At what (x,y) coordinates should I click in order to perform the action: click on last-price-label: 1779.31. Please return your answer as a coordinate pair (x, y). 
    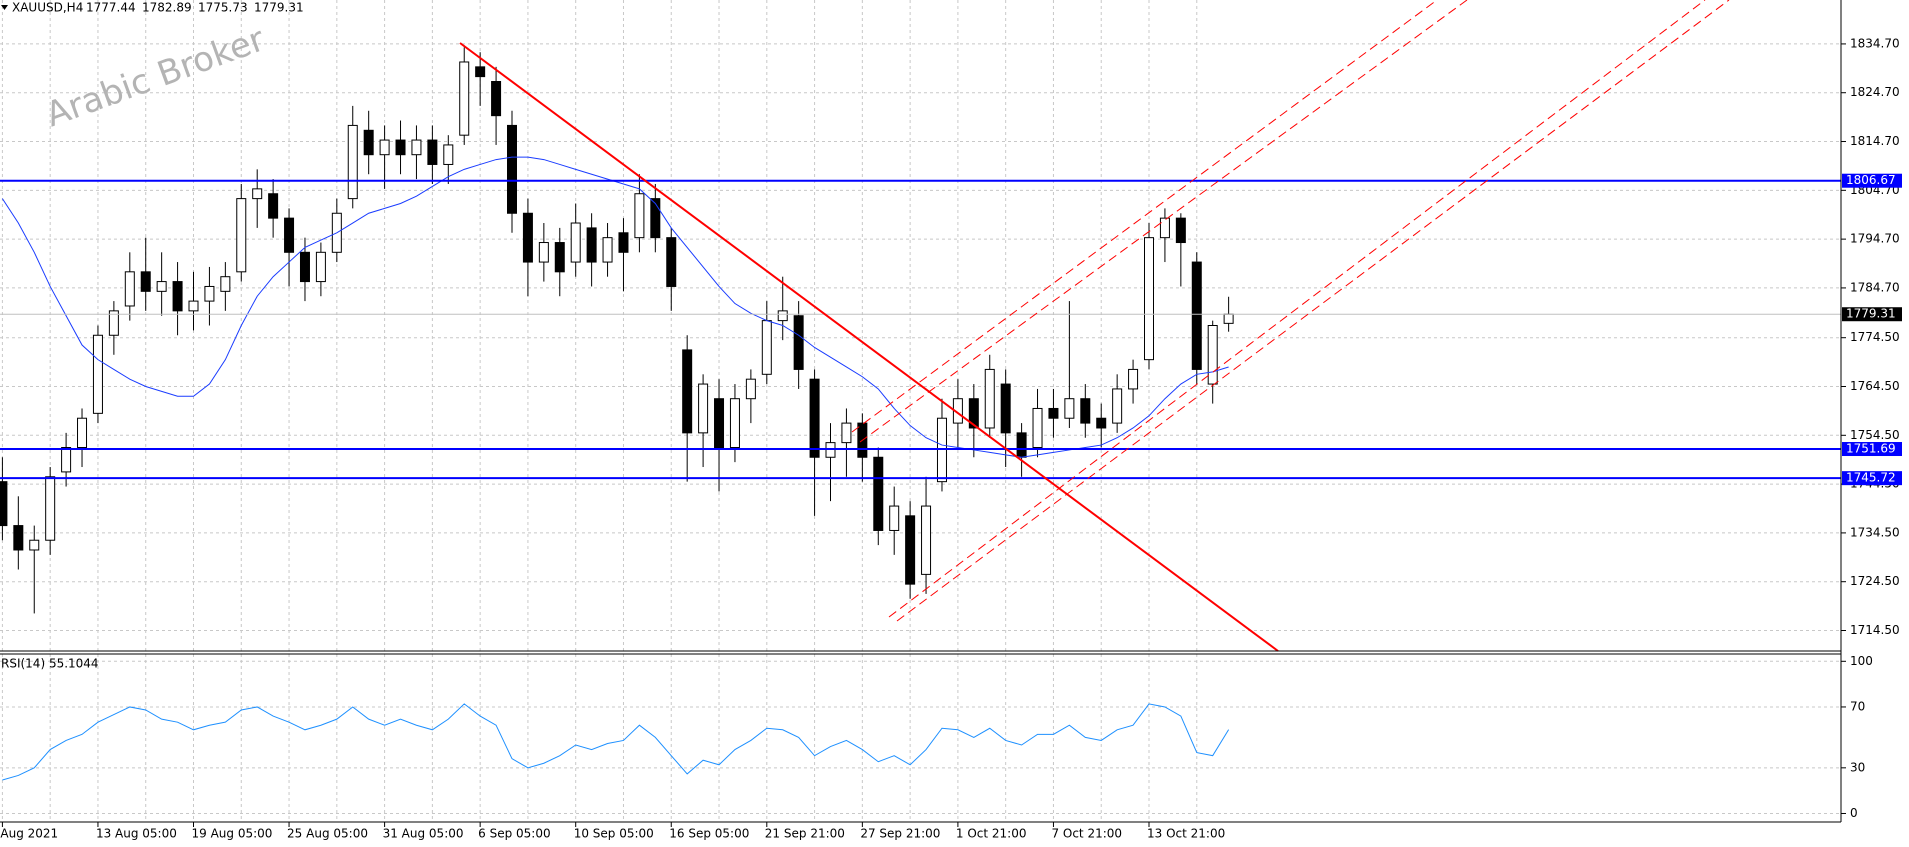
    Looking at the image, I should click on (1871, 314).